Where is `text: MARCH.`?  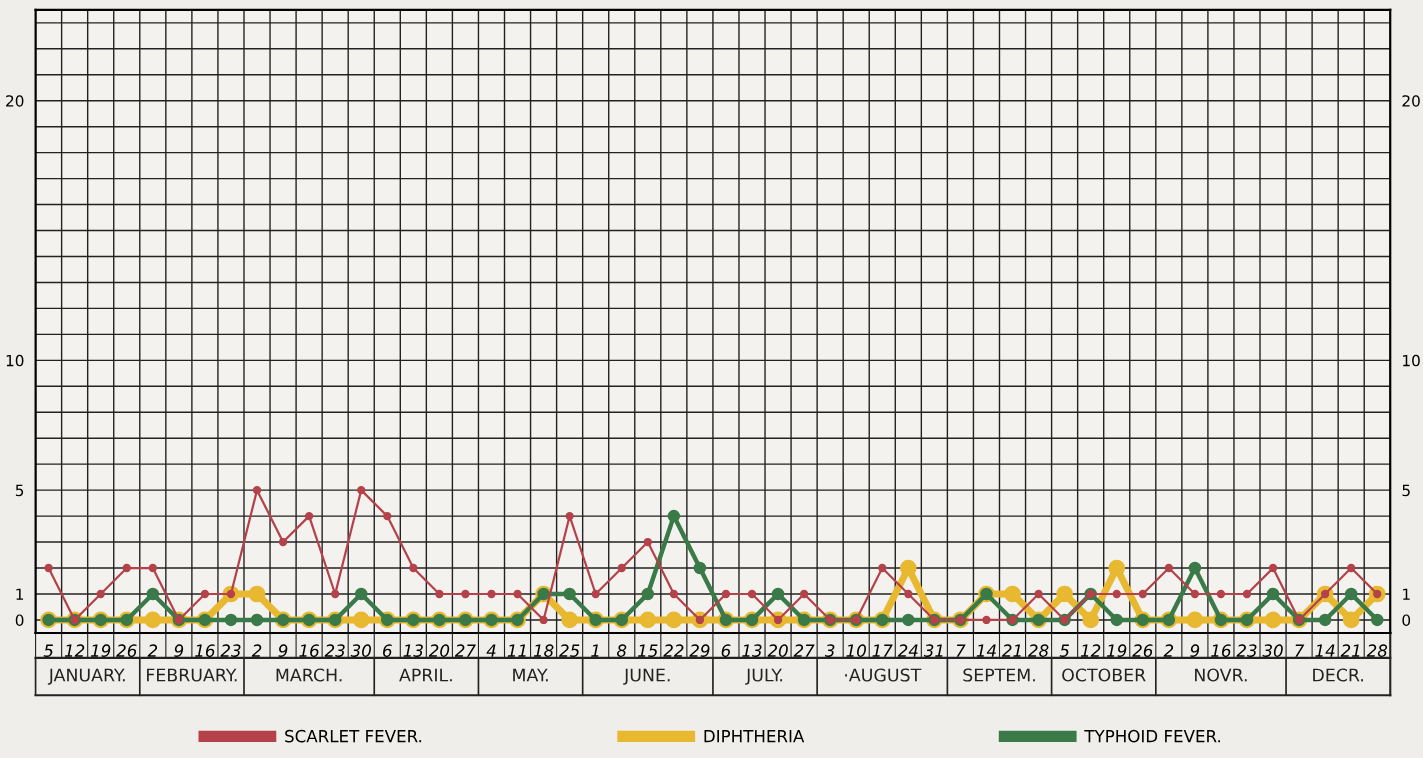 text: MARCH. is located at coordinates (309, 675).